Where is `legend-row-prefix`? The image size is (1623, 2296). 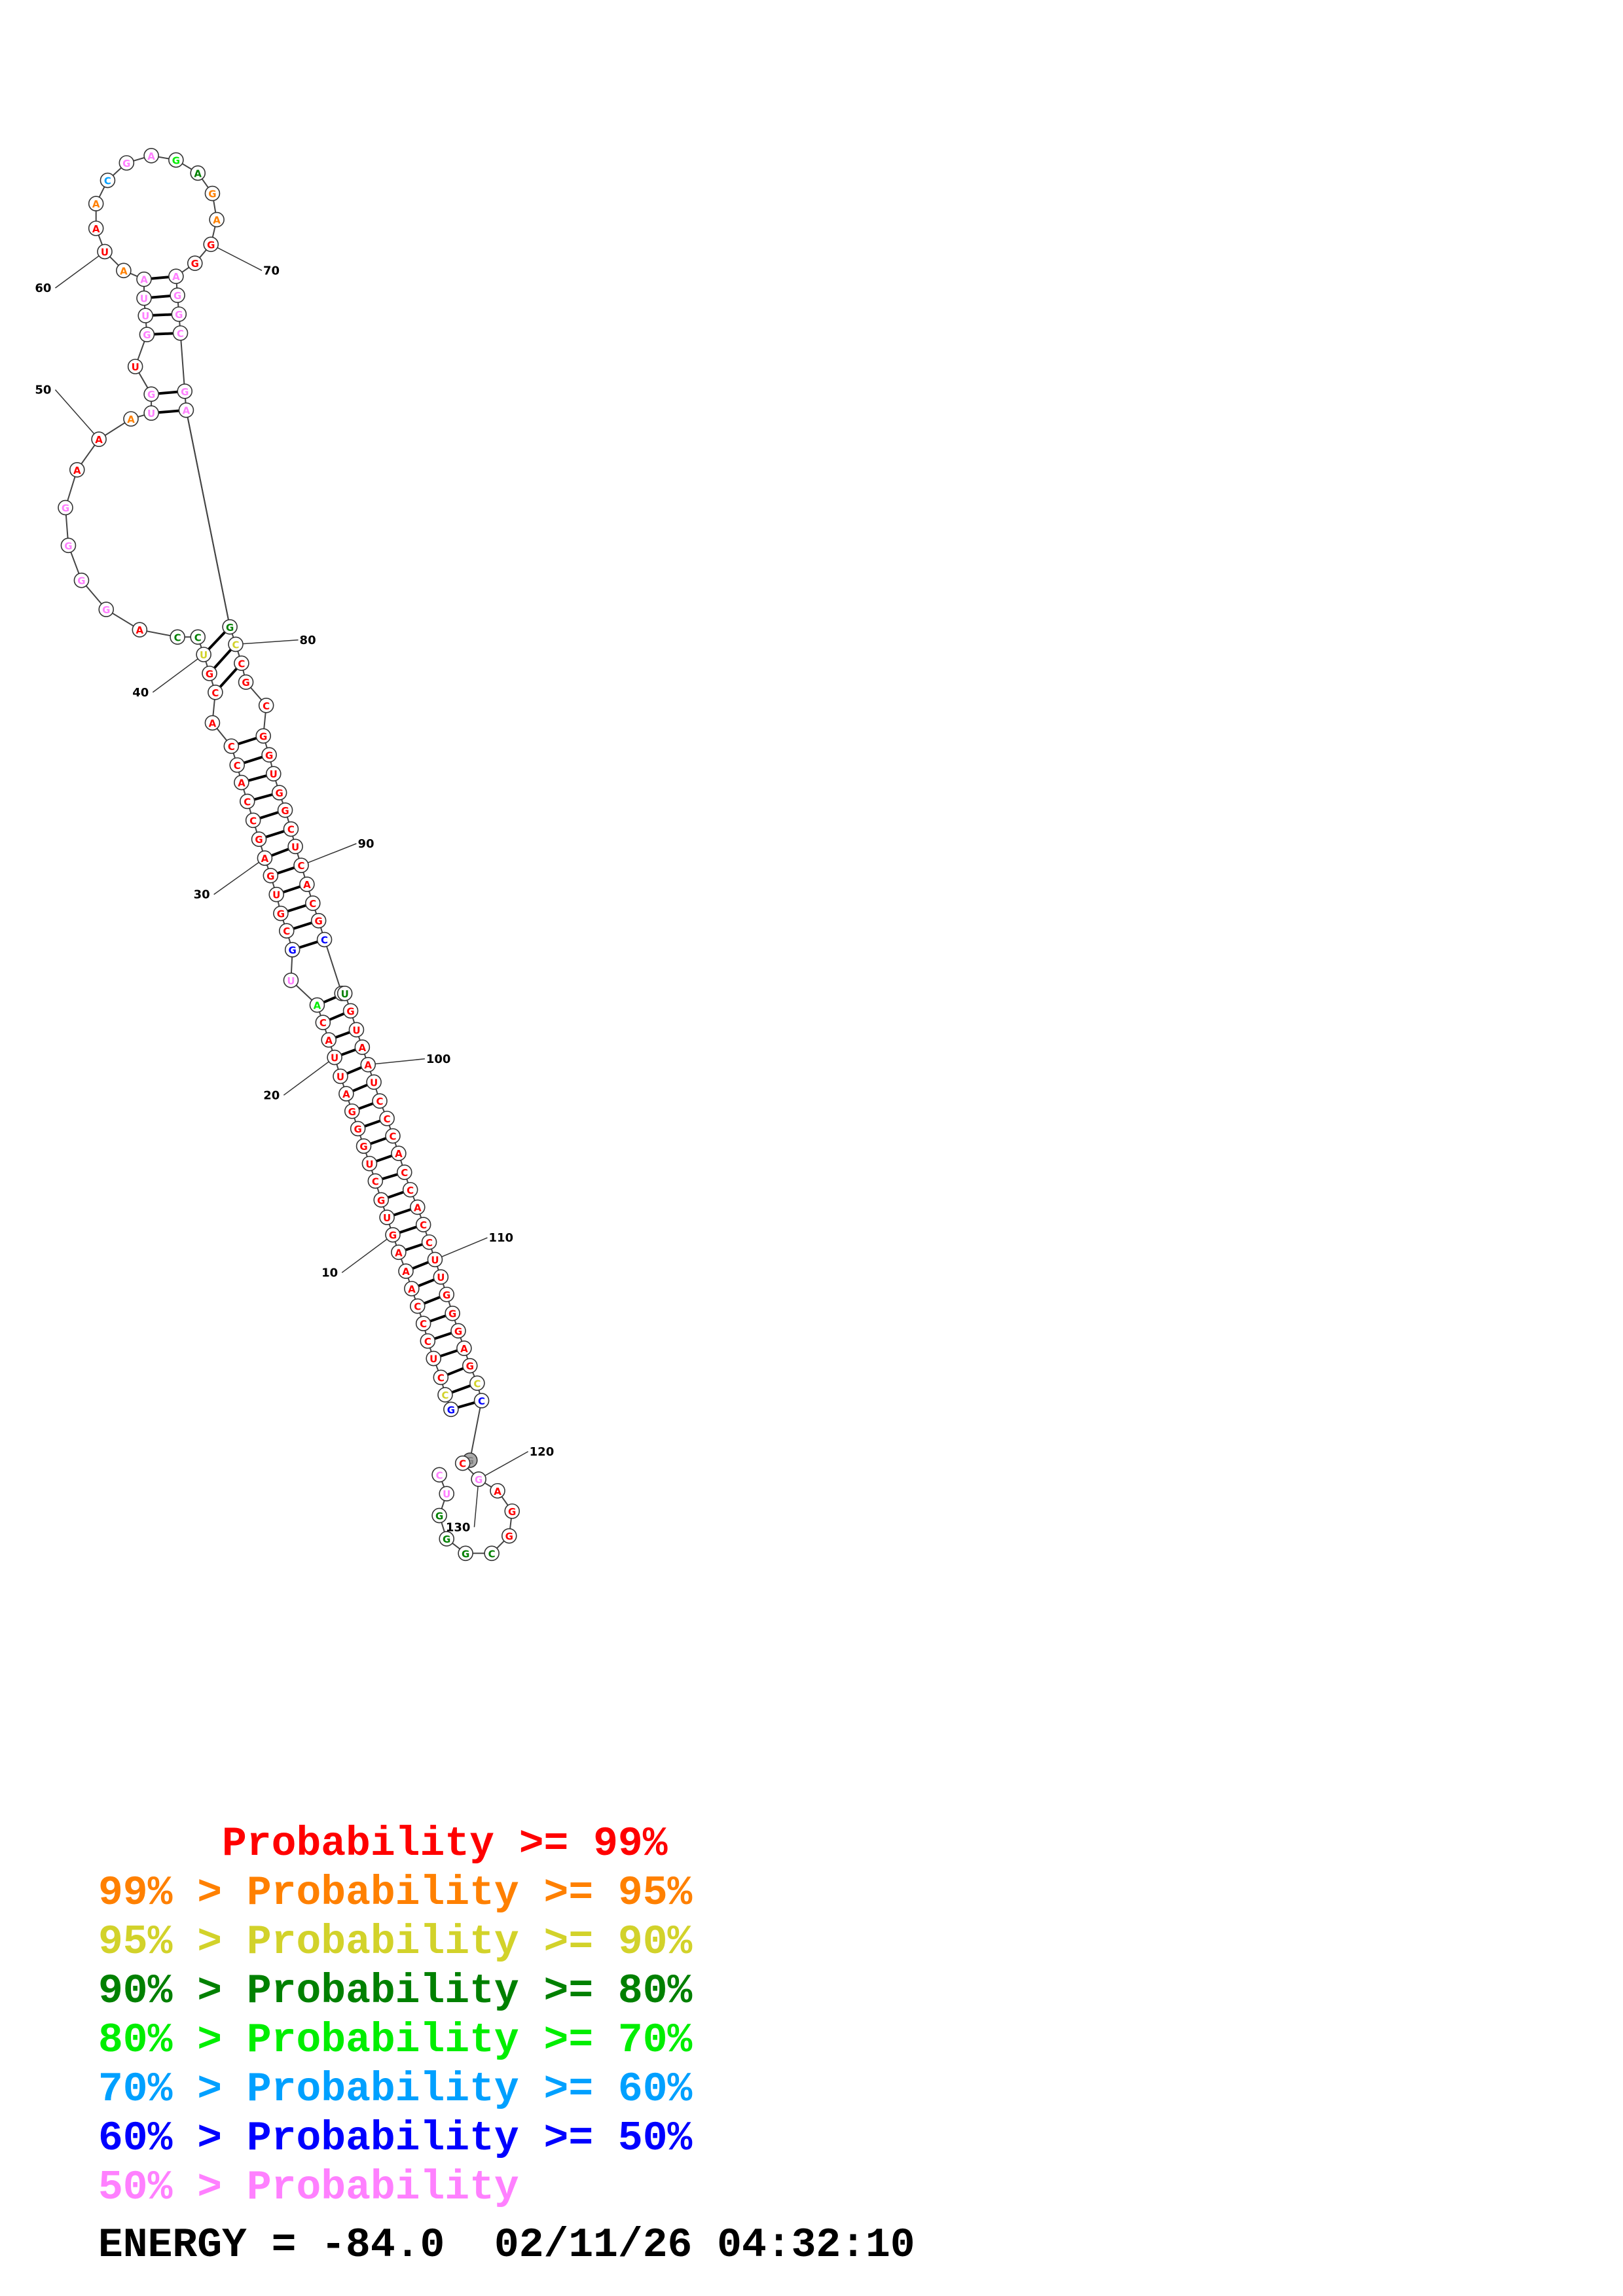
legend-row-prefix is located at coordinates (160, 1844).